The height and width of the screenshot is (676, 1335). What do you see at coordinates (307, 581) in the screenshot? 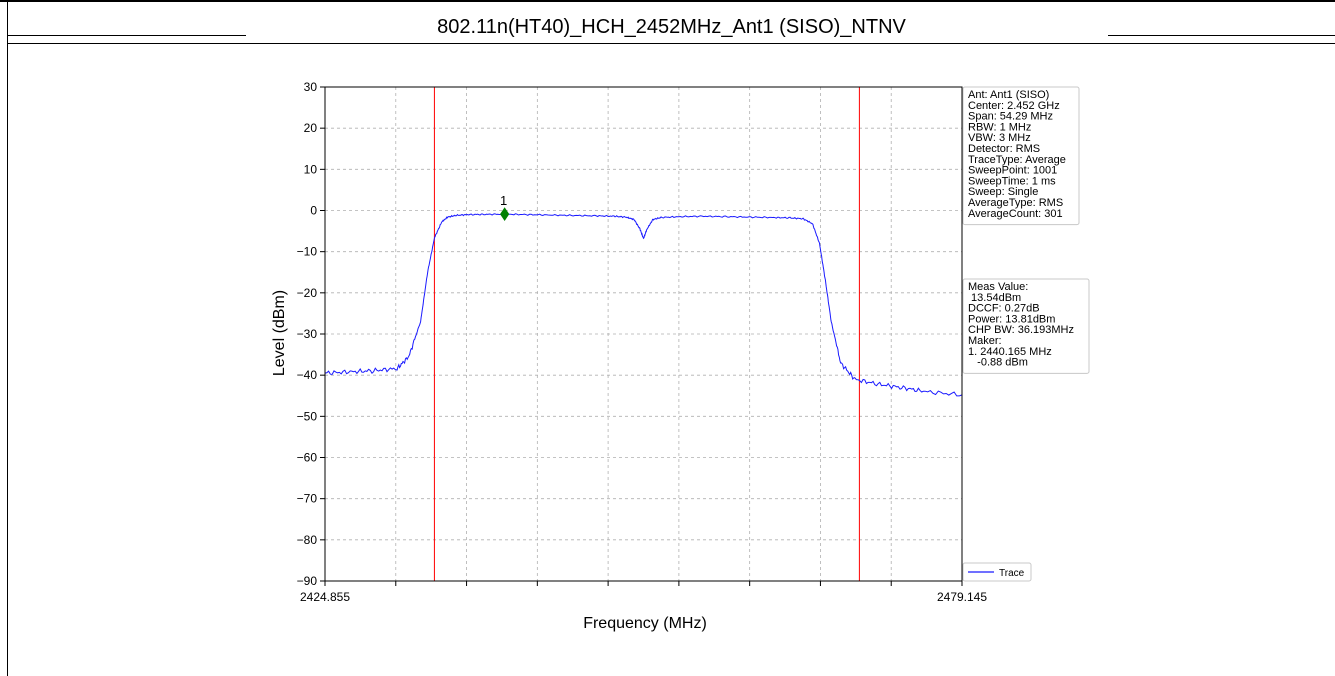
I see `y-tick-label: −90` at bounding box center [307, 581].